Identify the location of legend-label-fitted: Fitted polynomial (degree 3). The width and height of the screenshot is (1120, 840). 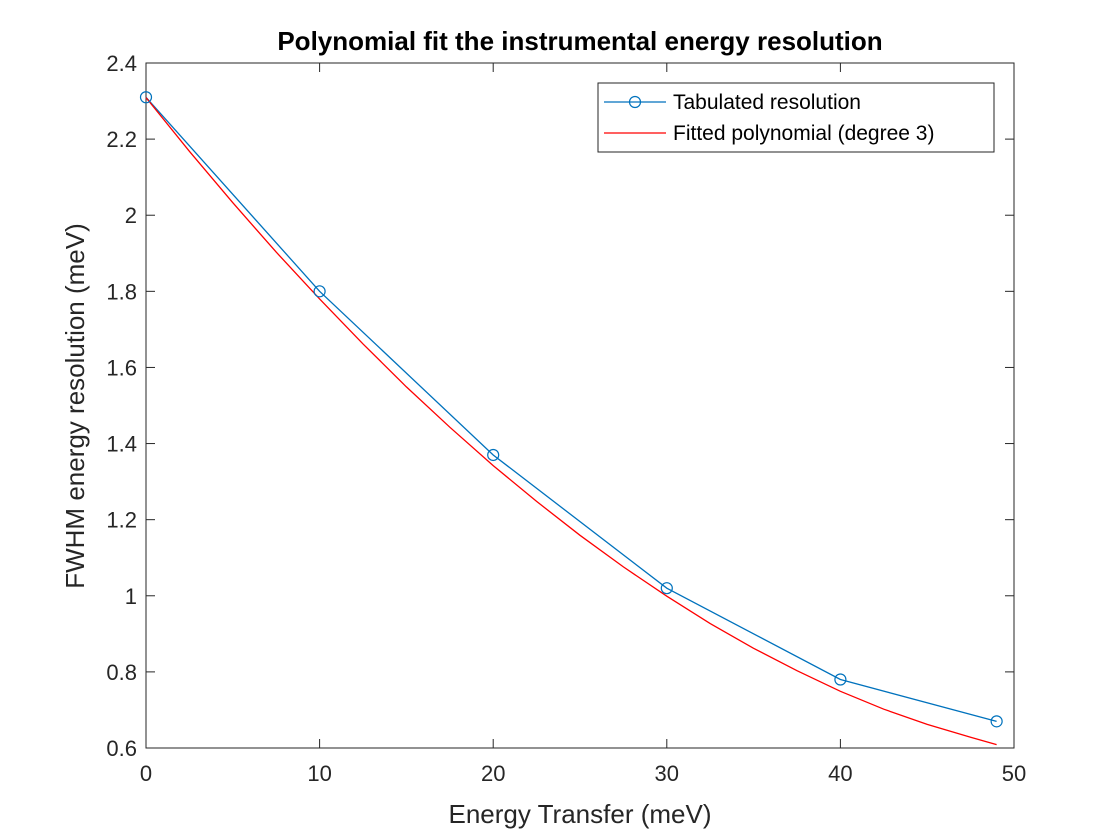
(803, 133).